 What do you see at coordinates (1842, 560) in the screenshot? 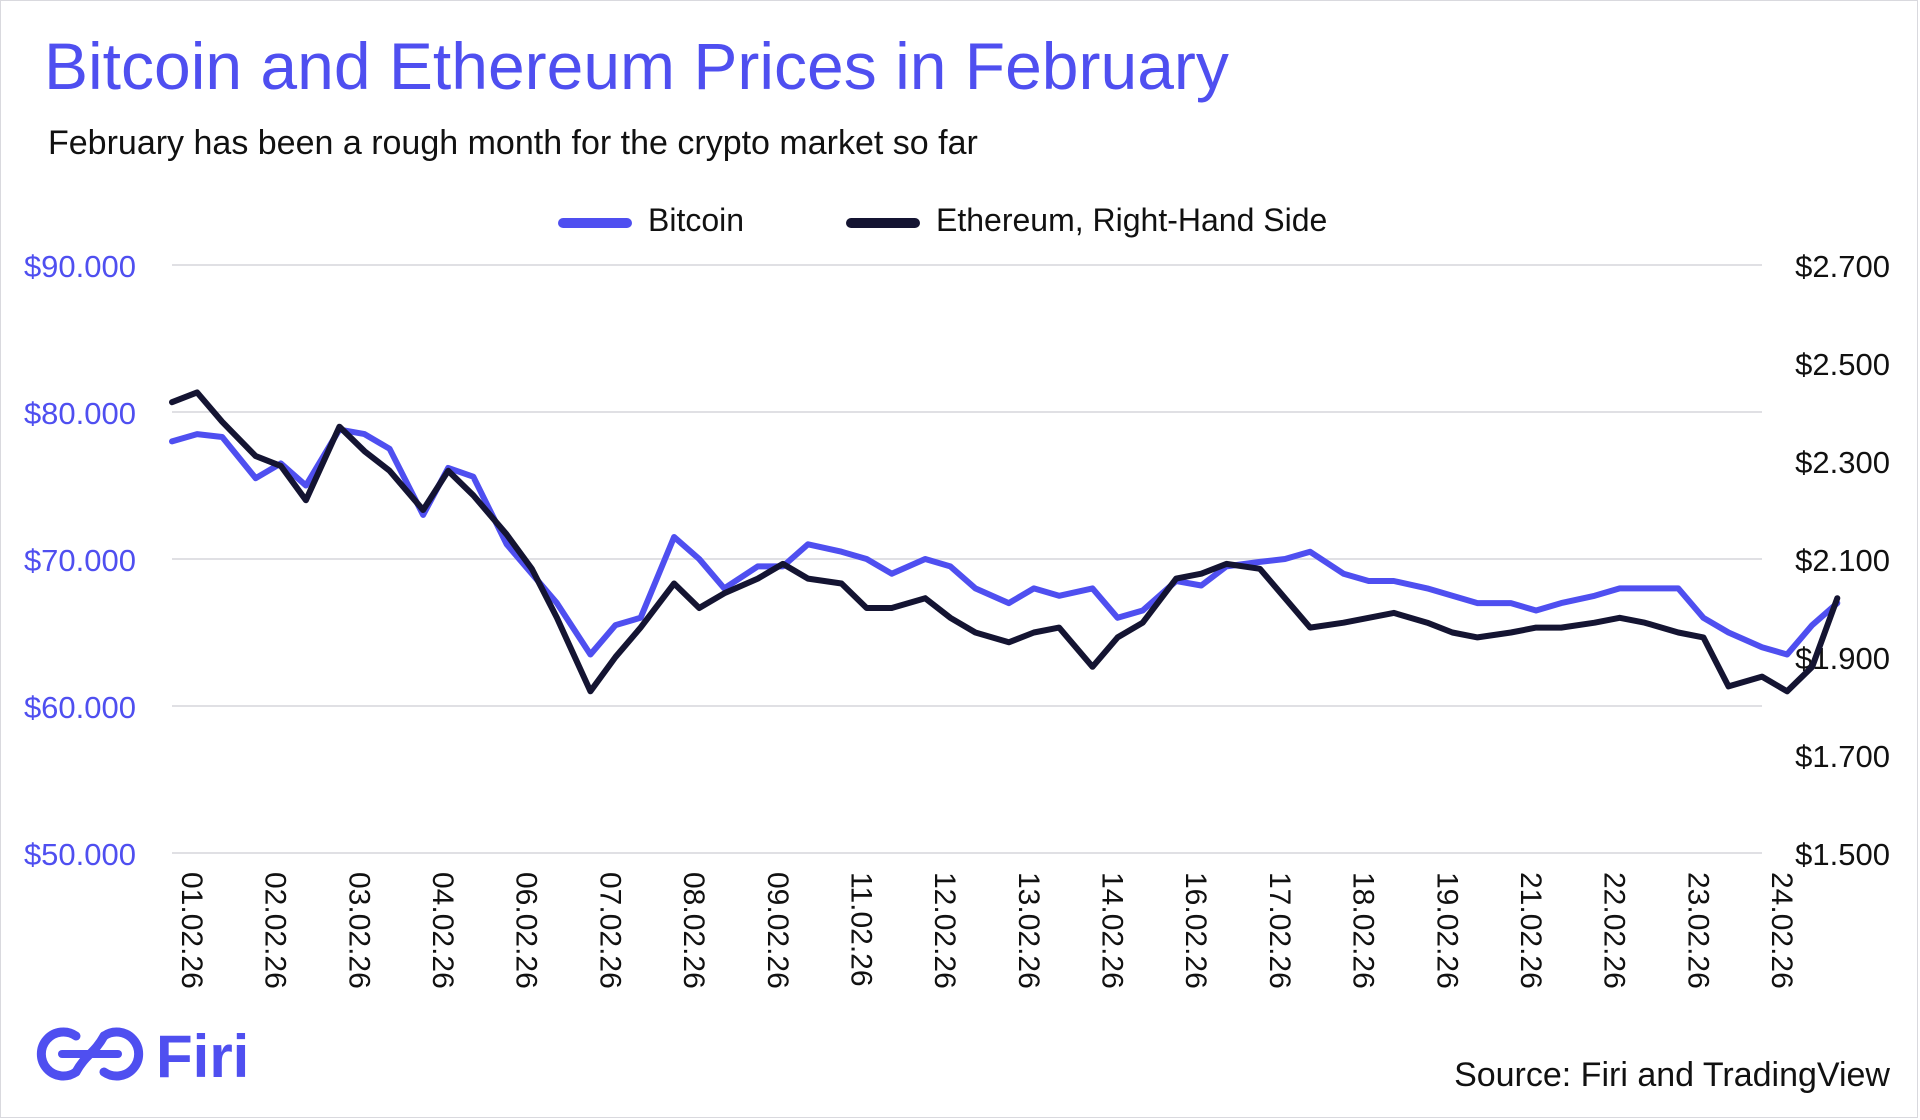
I see `y-right-tick-label: $2.100` at bounding box center [1842, 560].